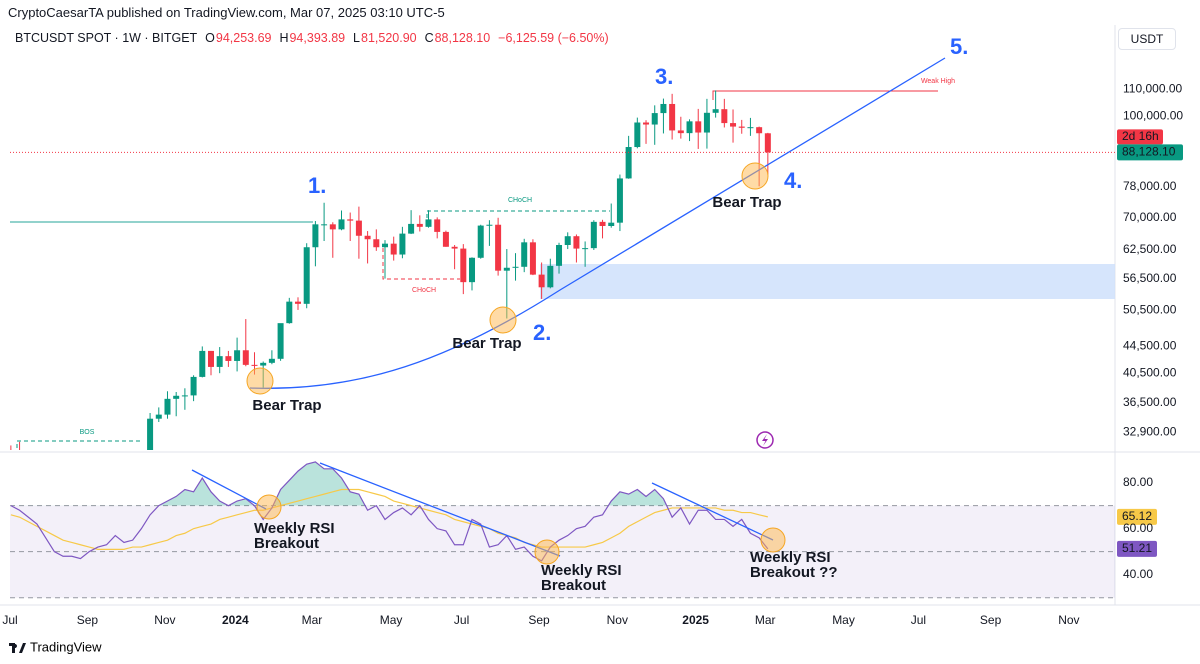 Image resolution: width=1200 pixels, height=664 pixels. What do you see at coordinates (210, 38) in the screenshot?
I see `ohlc-key: O` at bounding box center [210, 38].